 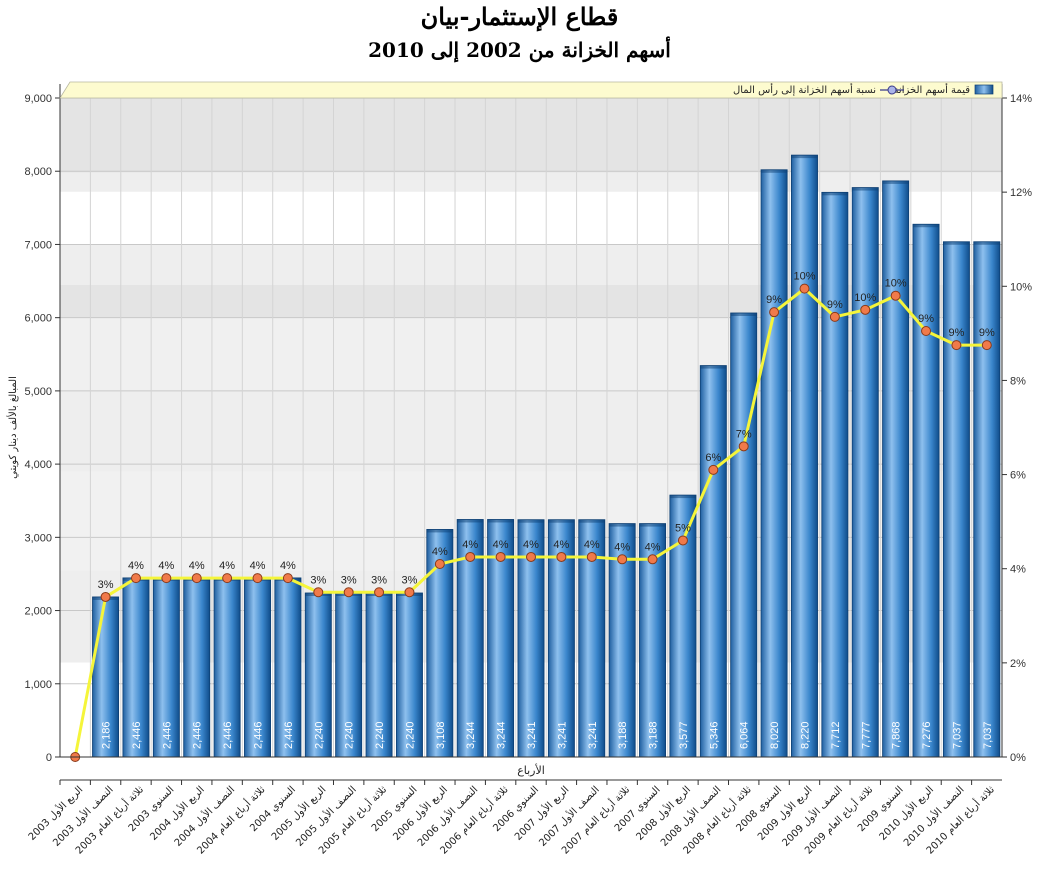 What do you see at coordinates (897, 735) in the screenshot?
I see `bar-value-label: 7,868` at bounding box center [897, 735].